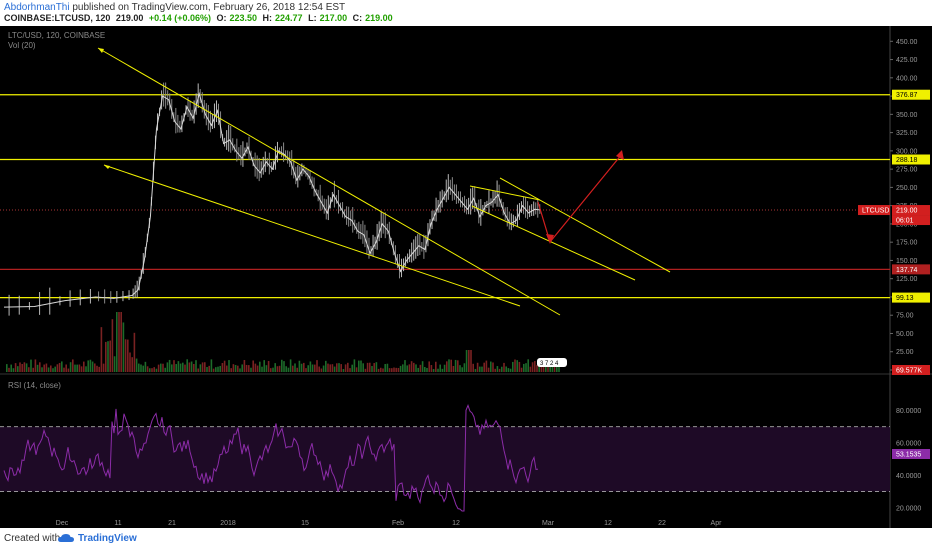 The height and width of the screenshot is (550, 932). I want to click on x-tick-label: Apr, so click(717, 523).